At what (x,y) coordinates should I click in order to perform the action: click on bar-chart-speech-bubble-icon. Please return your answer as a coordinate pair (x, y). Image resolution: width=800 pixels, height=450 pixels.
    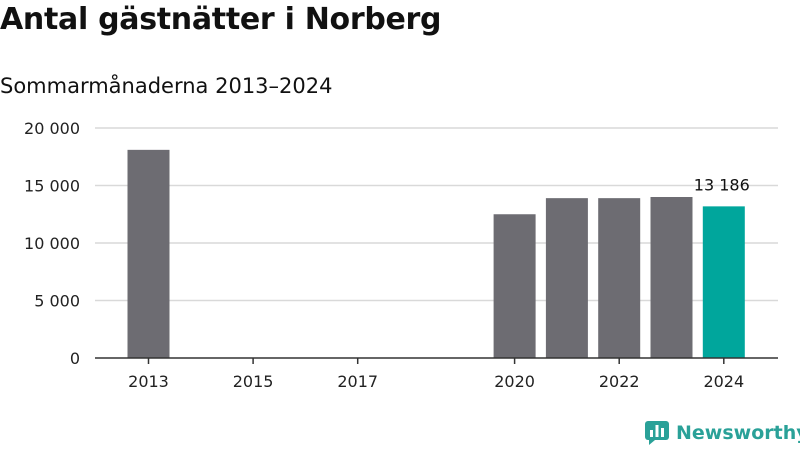
    Looking at the image, I should click on (657, 433).